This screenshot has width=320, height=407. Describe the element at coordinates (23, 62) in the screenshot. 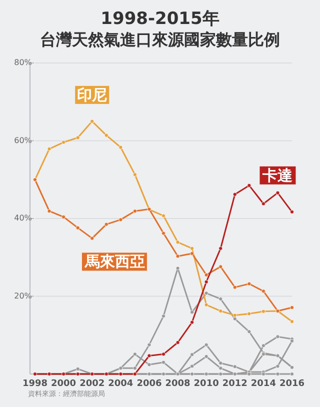

I see `y-tick-label: 80%` at that location.